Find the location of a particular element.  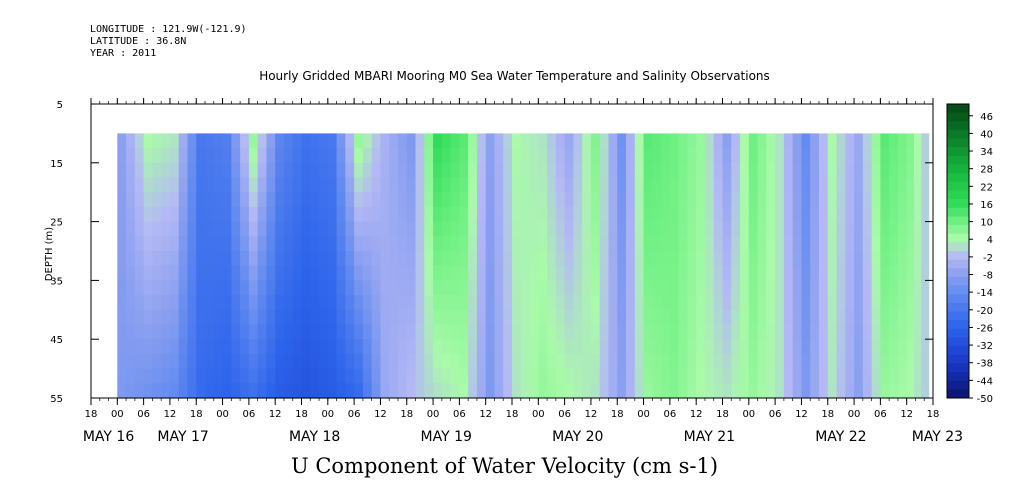

colorbar-label: 4 is located at coordinates (990, 240).